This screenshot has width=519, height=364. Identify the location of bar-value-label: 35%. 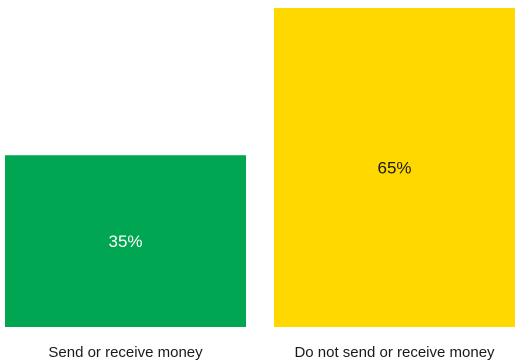
(125, 241).